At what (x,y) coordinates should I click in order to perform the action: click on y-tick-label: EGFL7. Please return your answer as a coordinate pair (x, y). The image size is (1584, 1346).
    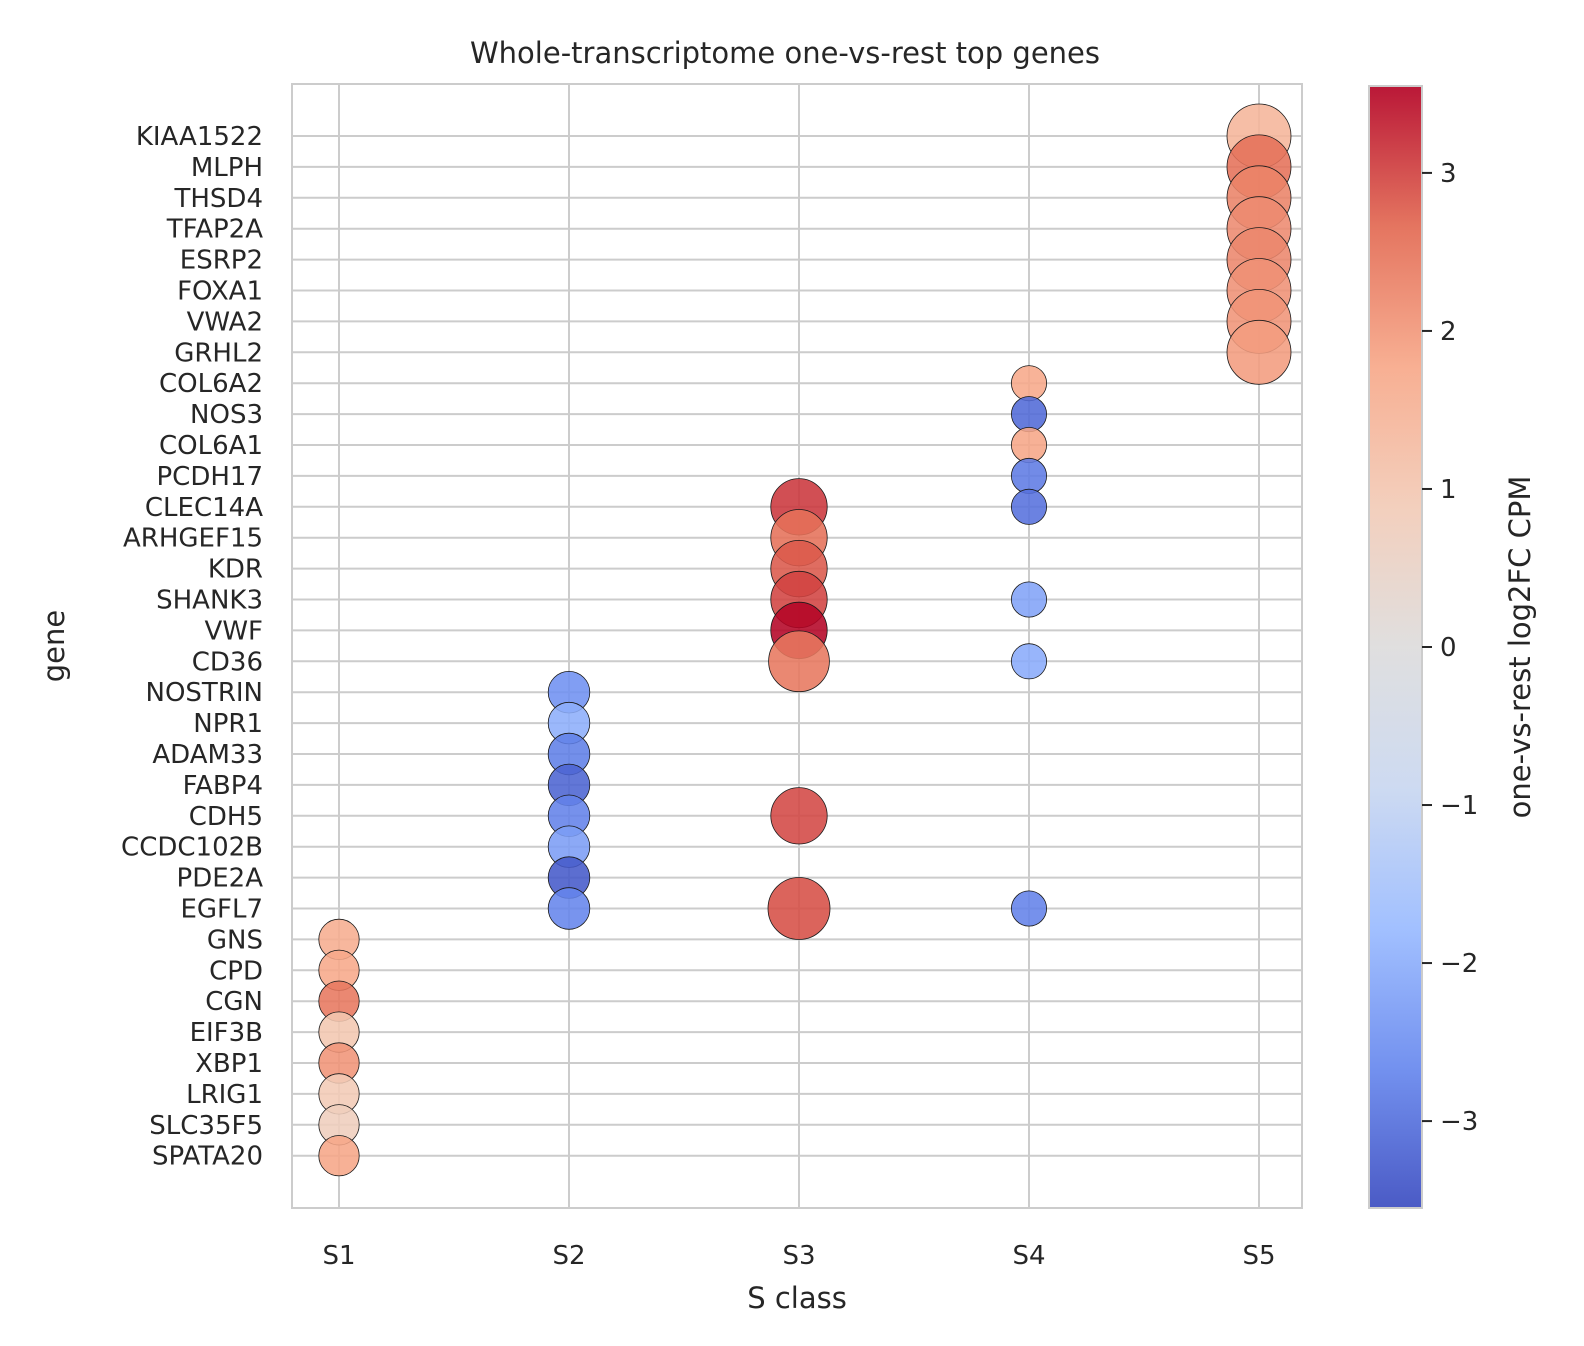
    Looking at the image, I should click on (221, 910).